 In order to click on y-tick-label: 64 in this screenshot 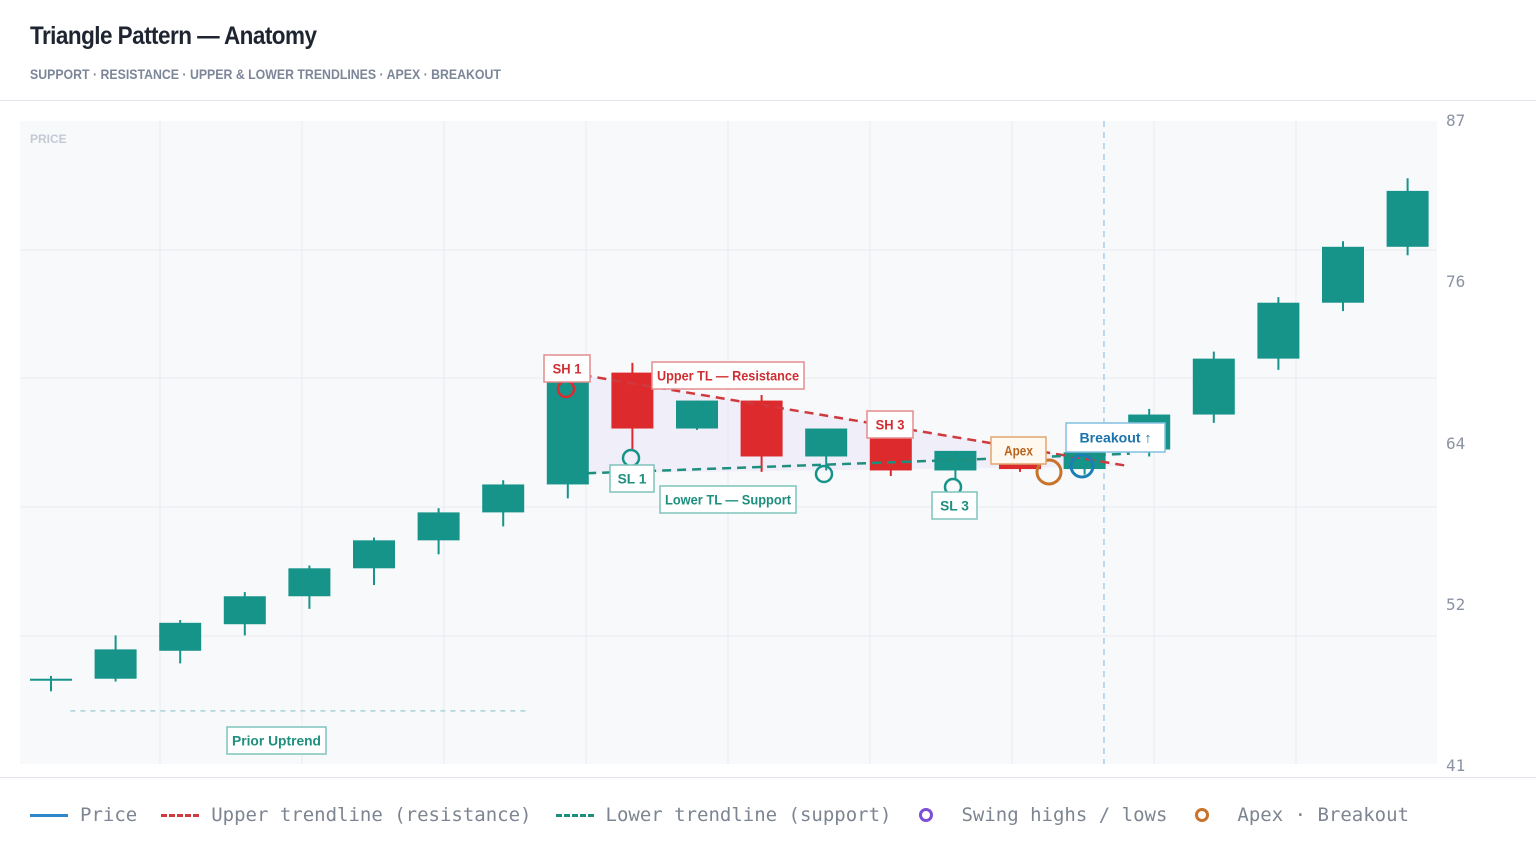, I will do `click(1455, 443)`.